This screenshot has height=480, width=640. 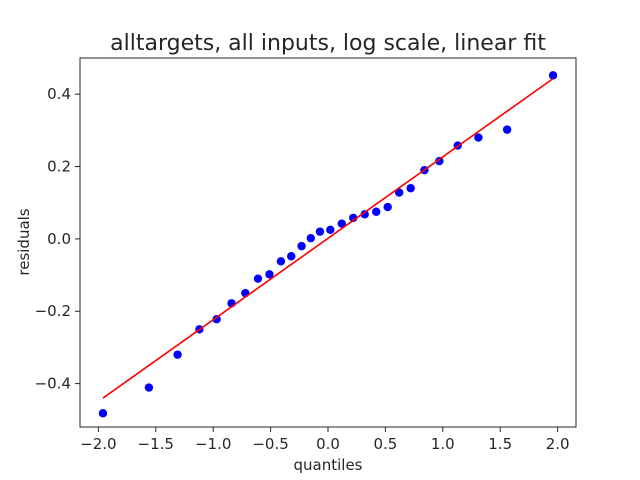 I want to click on x-tick-label: 0.5, so click(x=385, y=444).